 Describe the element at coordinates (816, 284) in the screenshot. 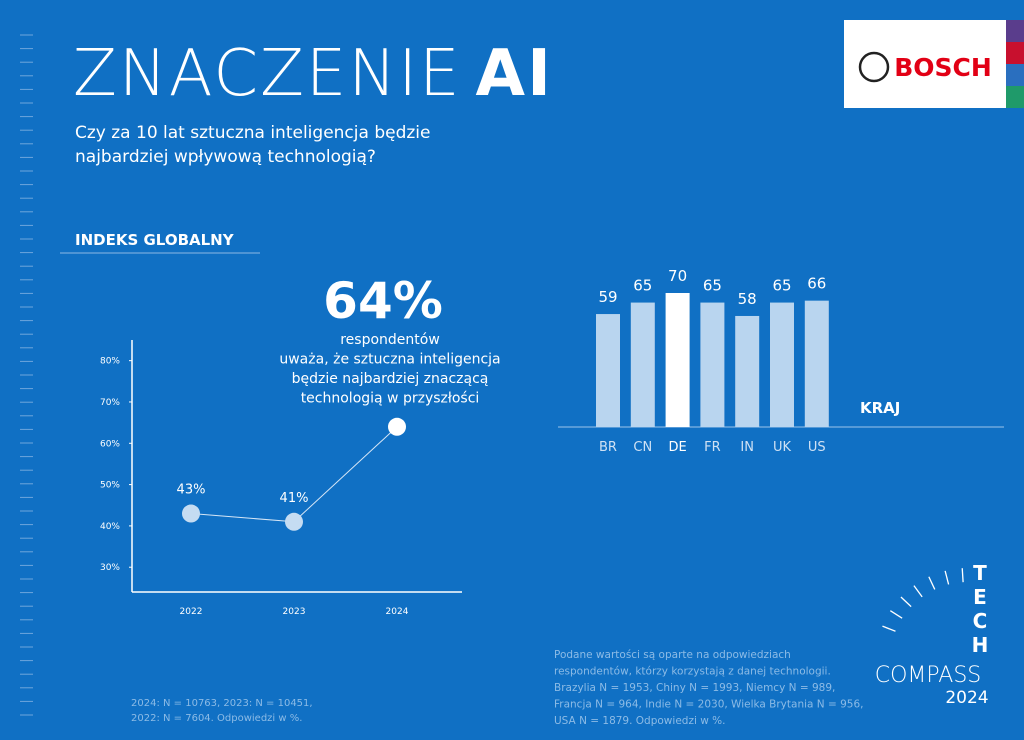

I see `value-label: 66` at that location.